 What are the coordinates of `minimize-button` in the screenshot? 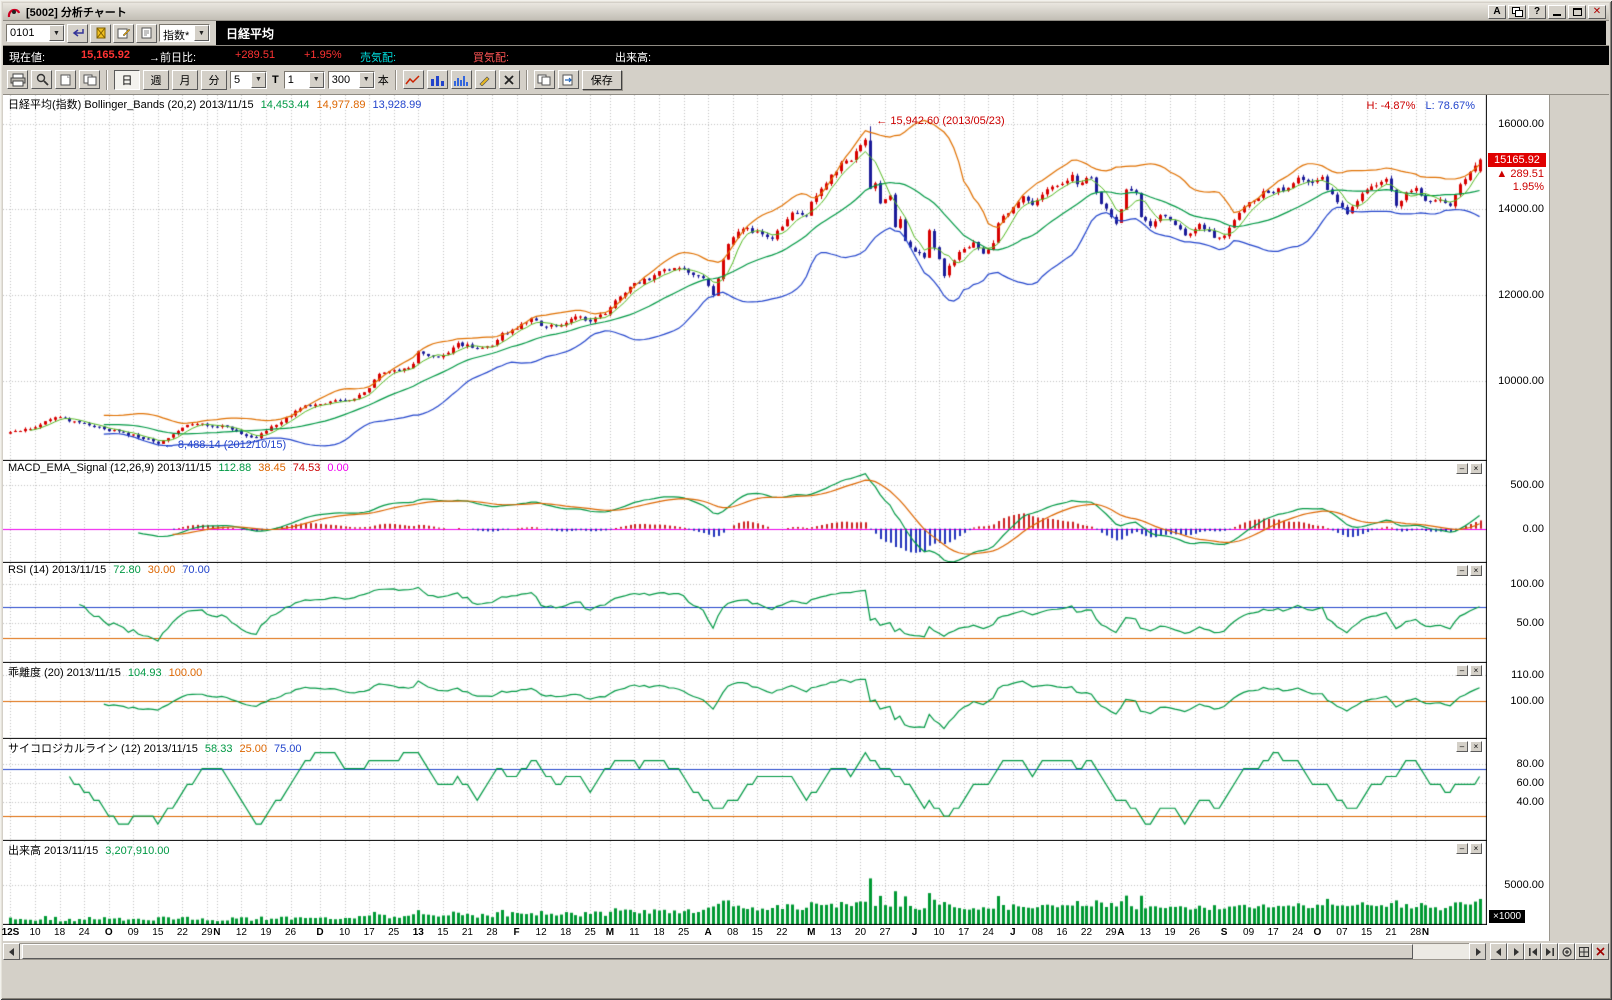 It's located at (1557, 11).